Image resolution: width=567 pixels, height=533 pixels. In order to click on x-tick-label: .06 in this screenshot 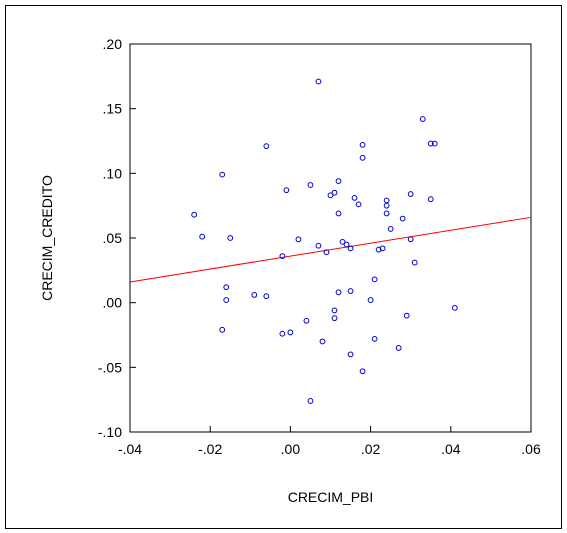, I will do `click(531, 449)`.